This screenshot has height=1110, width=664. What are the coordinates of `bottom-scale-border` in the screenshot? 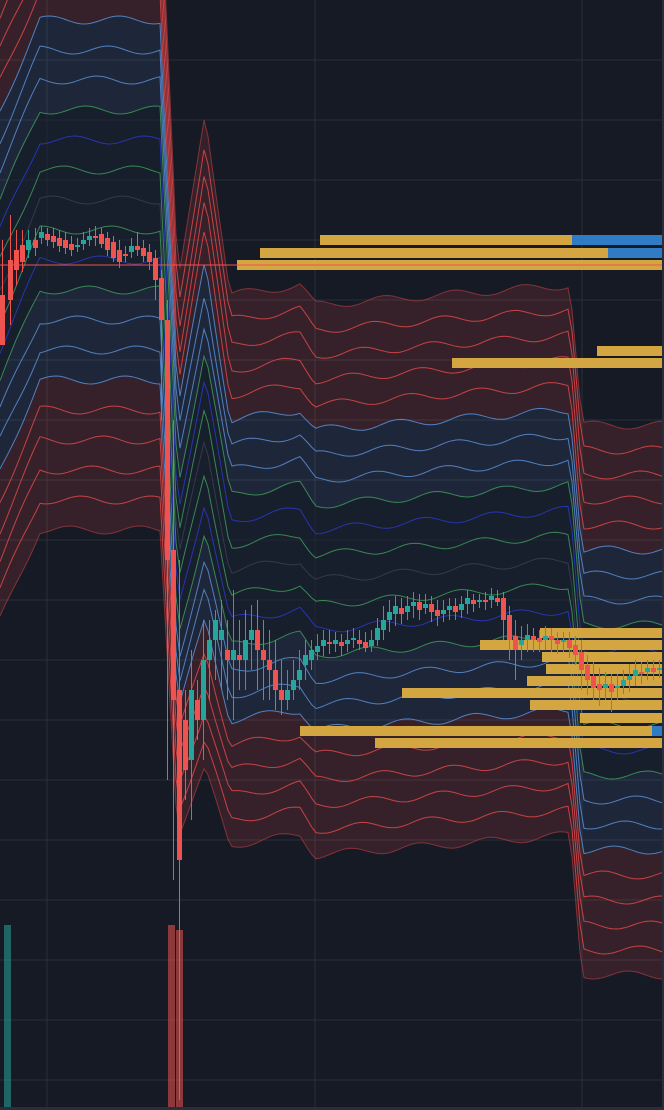 It's located at (332, 1108).